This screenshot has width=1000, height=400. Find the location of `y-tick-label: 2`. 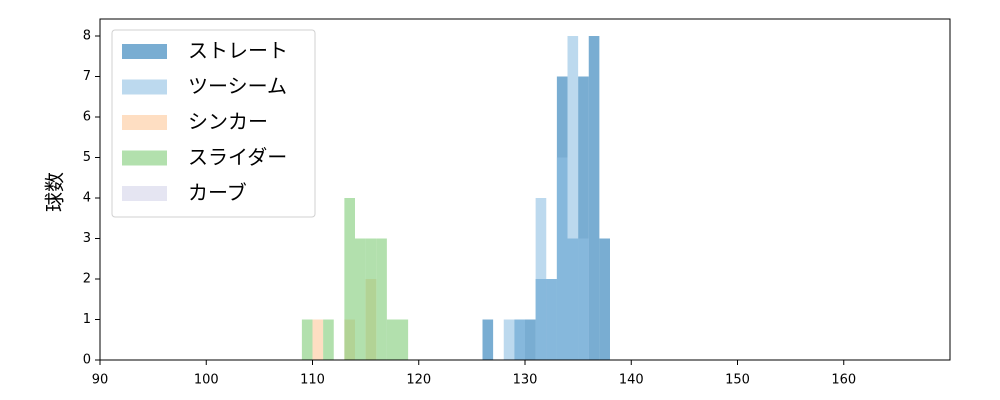

y-tick-label: 2 is located at coordinates (87, 279).